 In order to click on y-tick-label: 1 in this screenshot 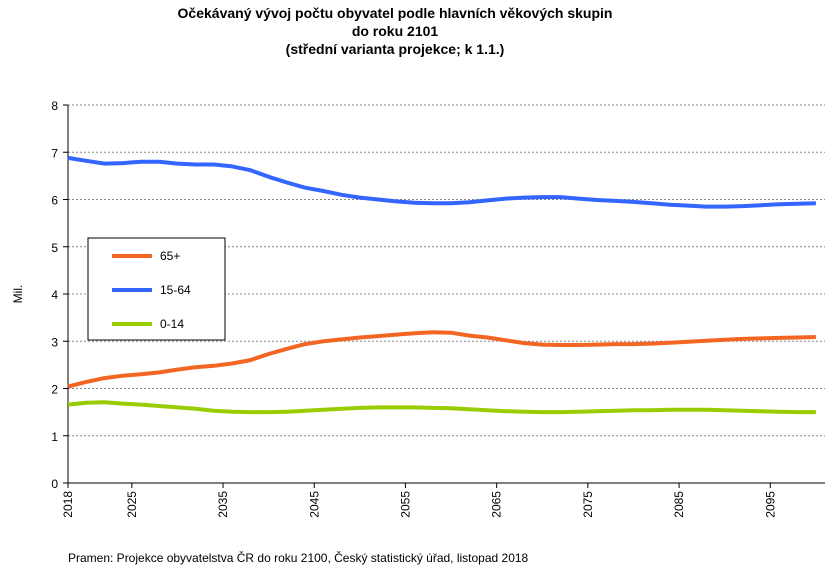, I will do `click(54, 437)`.